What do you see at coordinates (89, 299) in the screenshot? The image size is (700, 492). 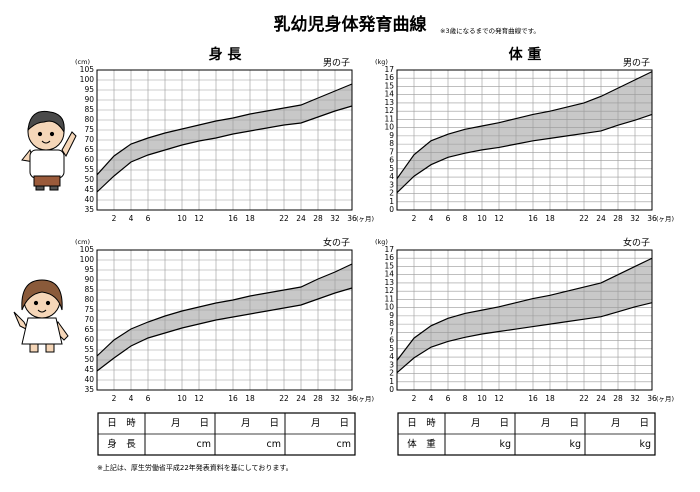 I see `y-tick-label: 80` at bounding box center [89, 299].